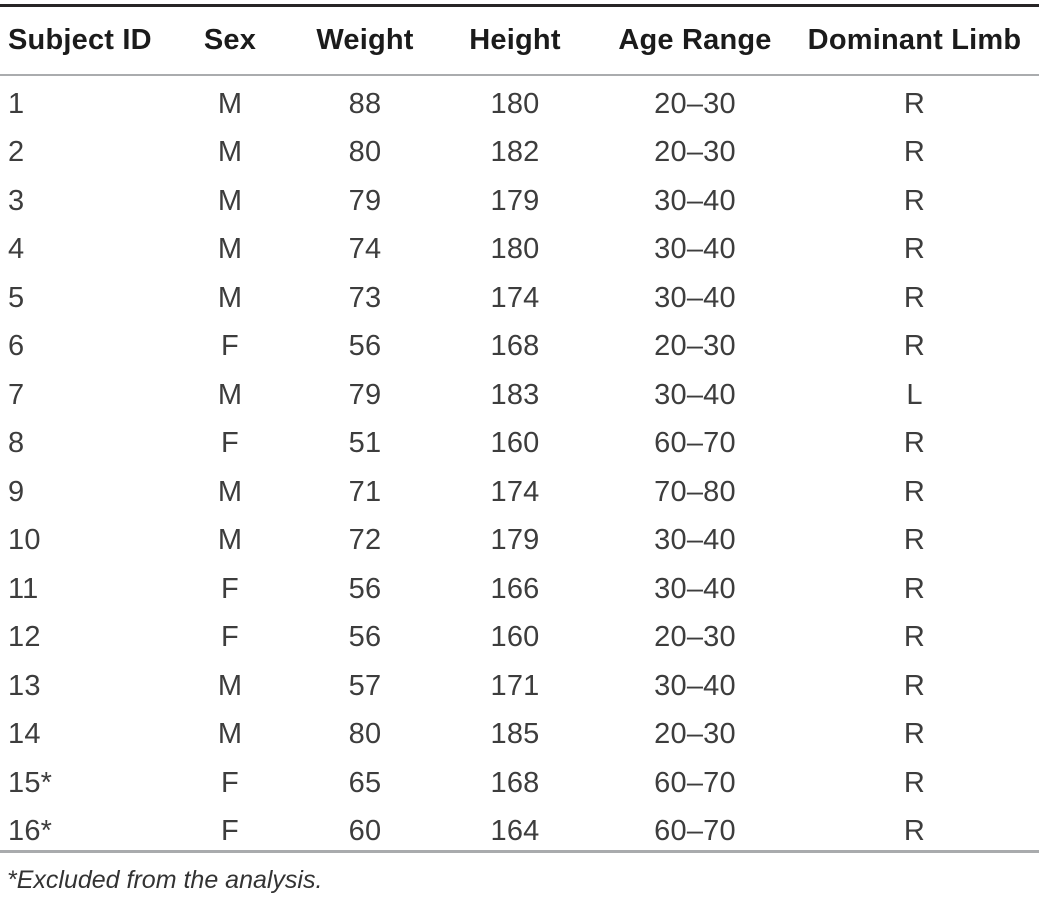 The height and width of the screenshot is (906, 1039). What do you see at coordinates (16, 346) in the screenshot?
I see `cell-subject-id: 6` at bounding box center [16, 346].